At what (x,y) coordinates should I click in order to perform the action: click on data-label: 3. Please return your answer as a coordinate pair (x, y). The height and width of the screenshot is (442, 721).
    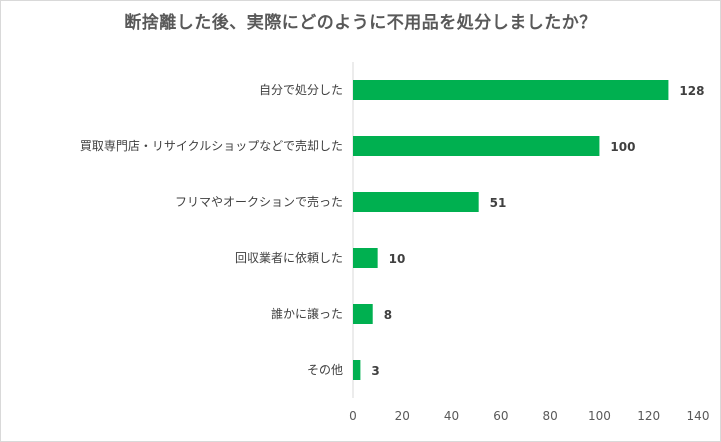
    Looking at the image, I should click on (375, 371).